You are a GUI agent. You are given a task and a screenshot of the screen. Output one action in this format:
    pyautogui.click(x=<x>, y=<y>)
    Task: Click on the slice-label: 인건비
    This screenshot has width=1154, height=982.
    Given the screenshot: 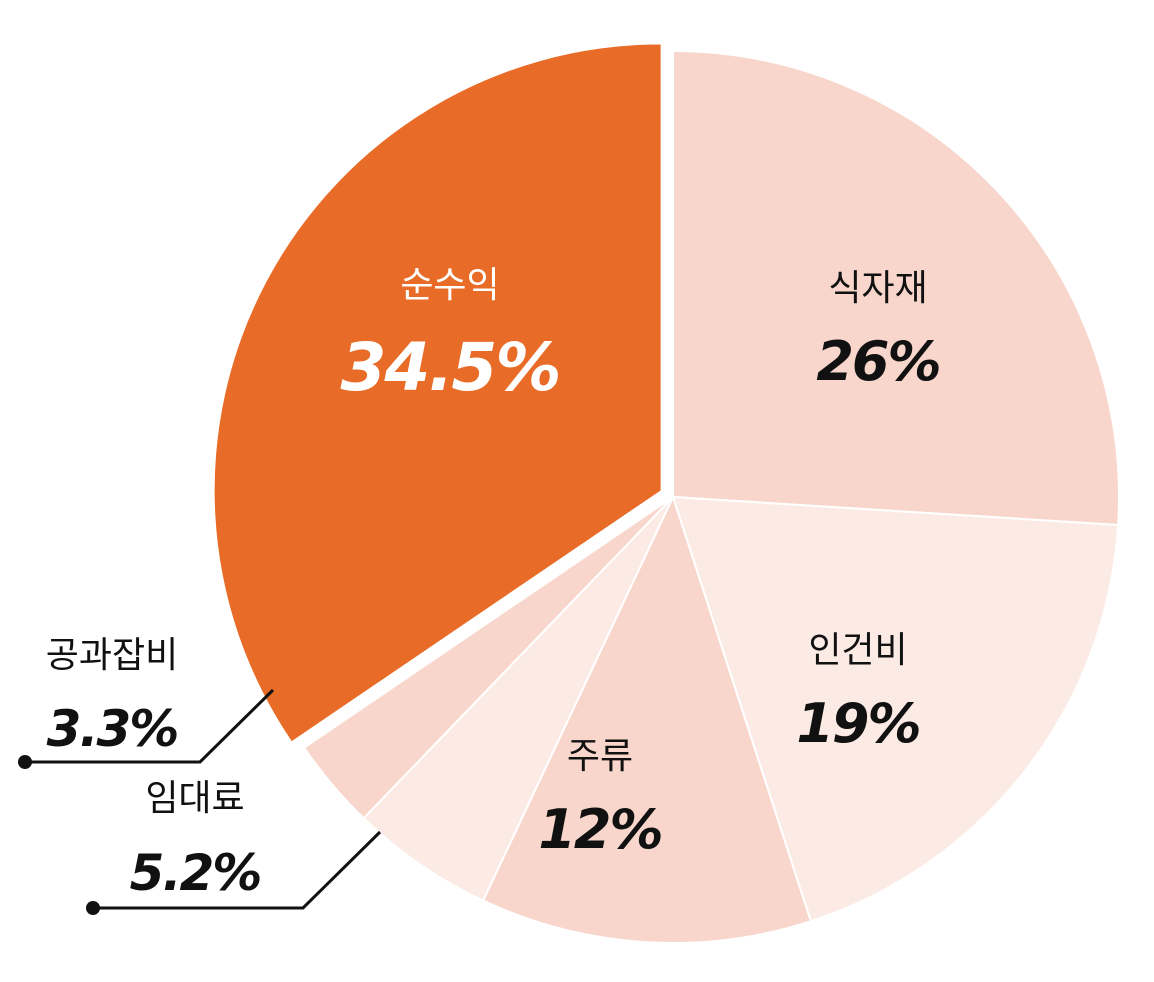 What is the action you would take?
    pyautogui.click(x=857, y=650)
    